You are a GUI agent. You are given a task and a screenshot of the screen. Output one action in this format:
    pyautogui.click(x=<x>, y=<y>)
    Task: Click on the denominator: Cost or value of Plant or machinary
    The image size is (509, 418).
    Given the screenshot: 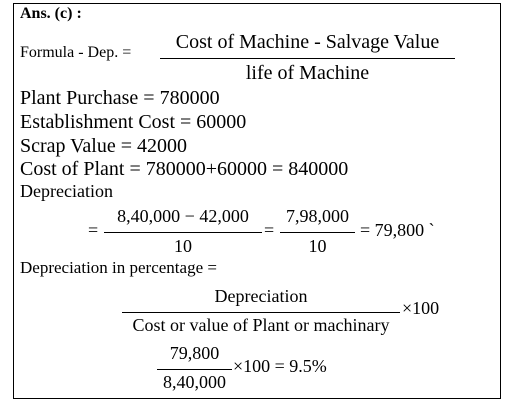 What is the action you would take?
    pyautogui.click(x=261, y=325)
    